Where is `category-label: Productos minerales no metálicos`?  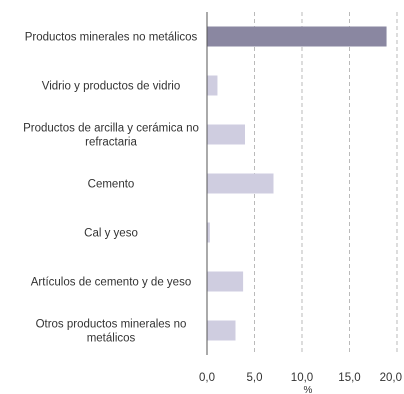 category-label: Productos minerales no metálicos is located at coordinates (111, 38).